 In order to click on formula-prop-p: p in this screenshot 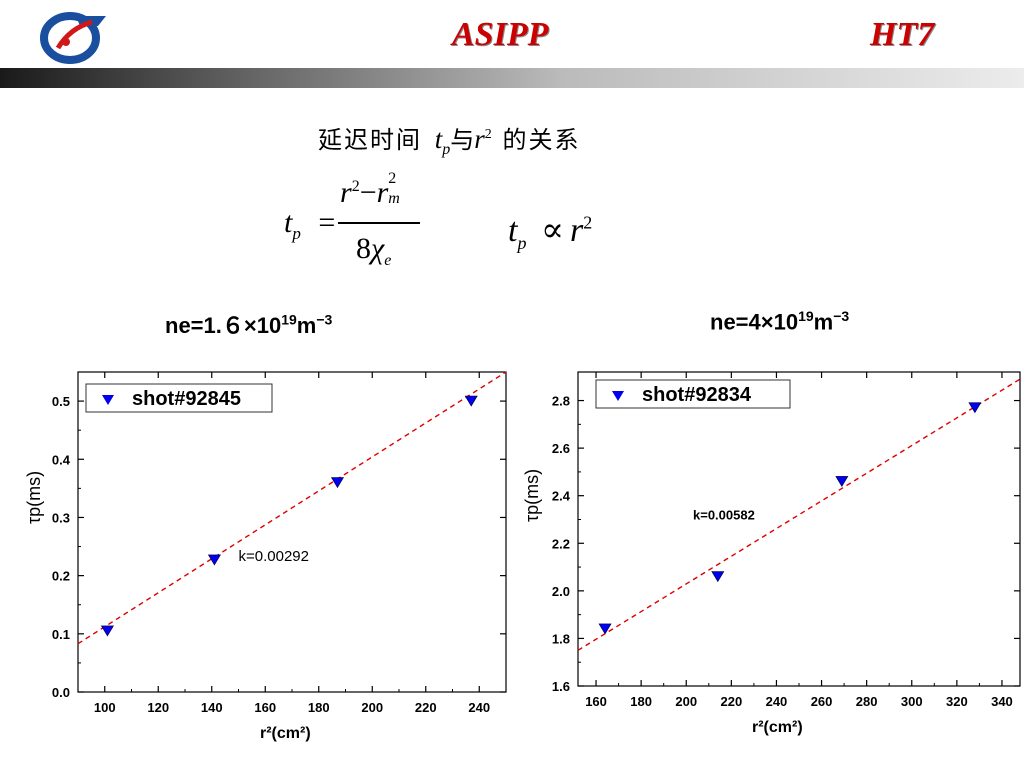, I will do `click(522, 242)`.